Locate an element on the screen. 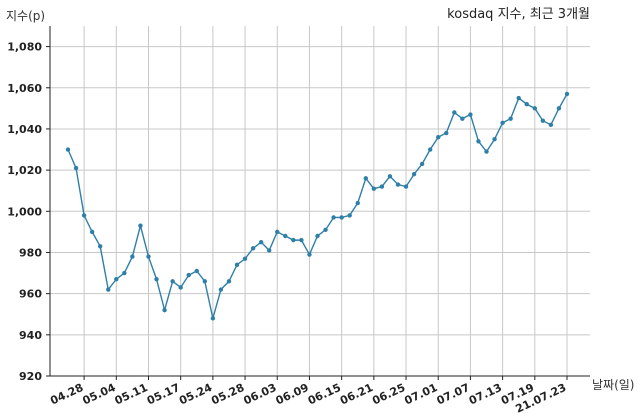 The image size is (640, 418). x-tick-label: 05.17 is located at coordinates (163, 394).